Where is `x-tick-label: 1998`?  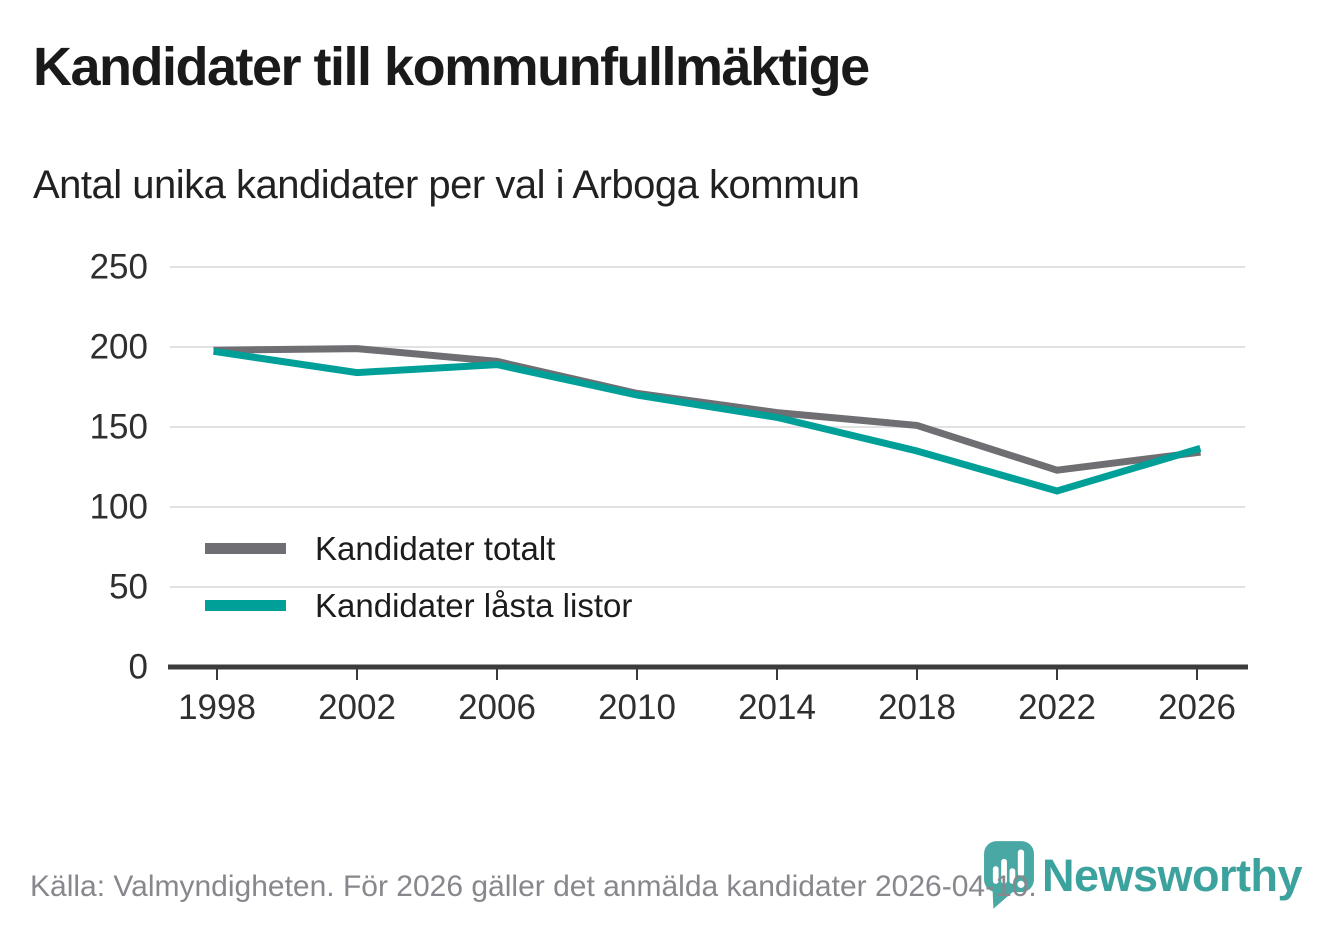
x-tick-label: 1998 is located at coordinates (217, 707).